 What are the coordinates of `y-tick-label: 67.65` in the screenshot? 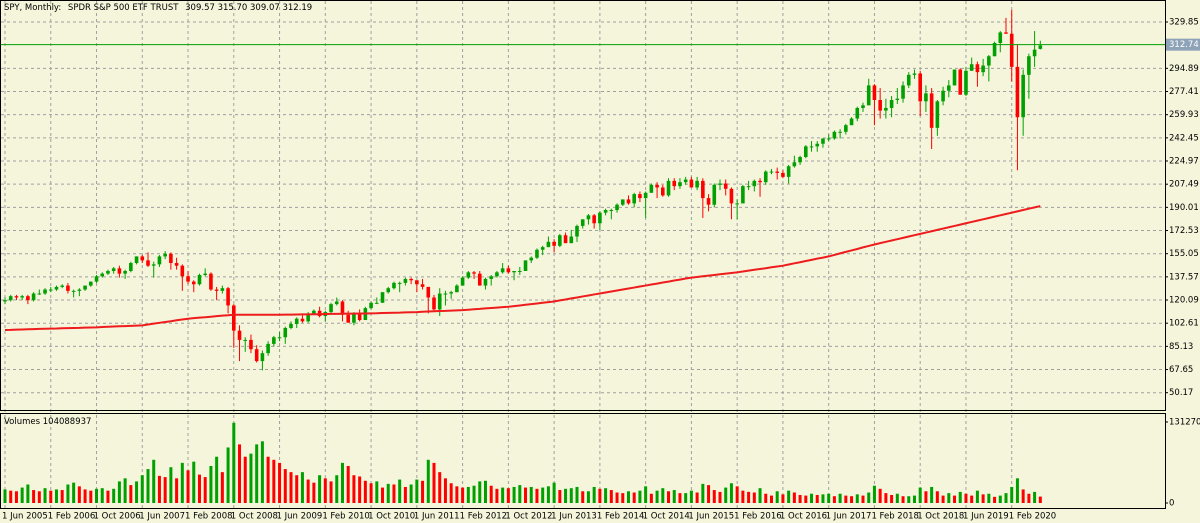 It's located at (1181, 370).